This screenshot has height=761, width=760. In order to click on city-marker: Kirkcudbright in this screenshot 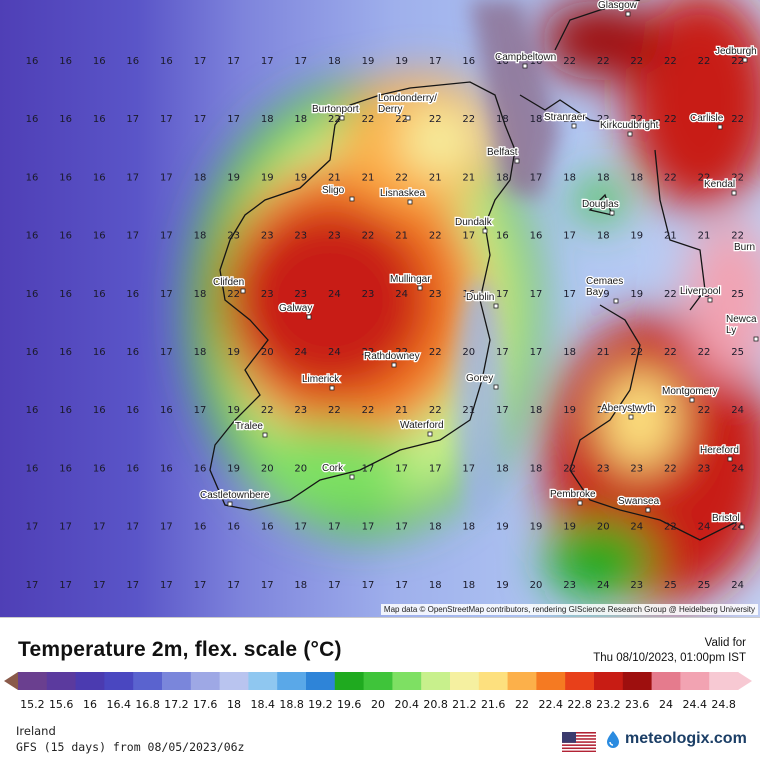, I will do `click(629, 128)`.